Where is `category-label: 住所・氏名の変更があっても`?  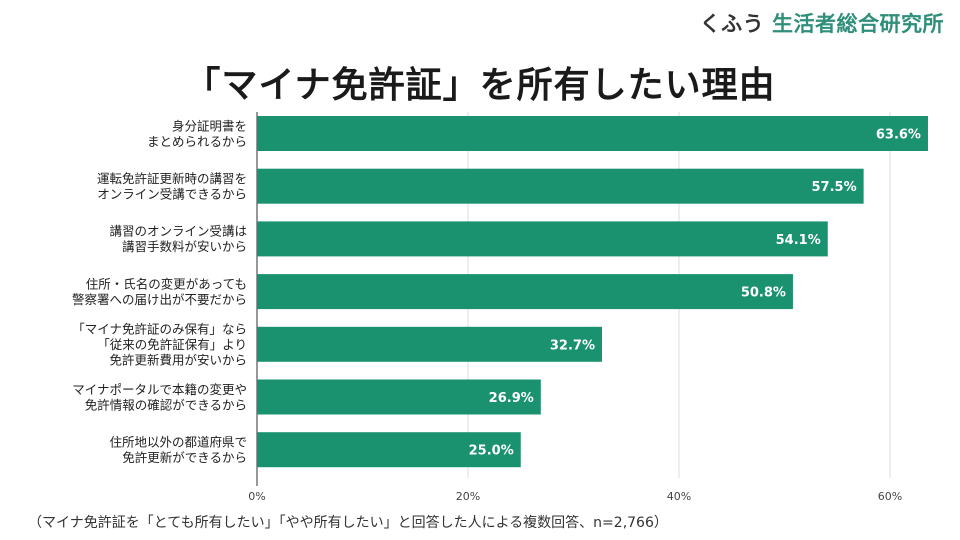
category-label: 住所・氏名の変更があっても is located at coordinates (166, 283).